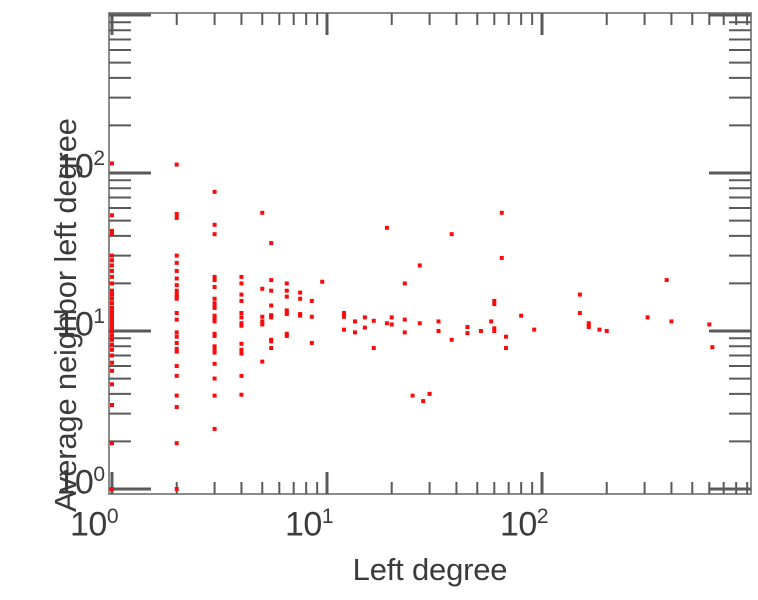 This screenshot has width=758, height=600. What do you see at coordinates (94, 524) in the screenshot?
I see `x-tick-label-0: 10⁰` at bounding box center [94, 524].